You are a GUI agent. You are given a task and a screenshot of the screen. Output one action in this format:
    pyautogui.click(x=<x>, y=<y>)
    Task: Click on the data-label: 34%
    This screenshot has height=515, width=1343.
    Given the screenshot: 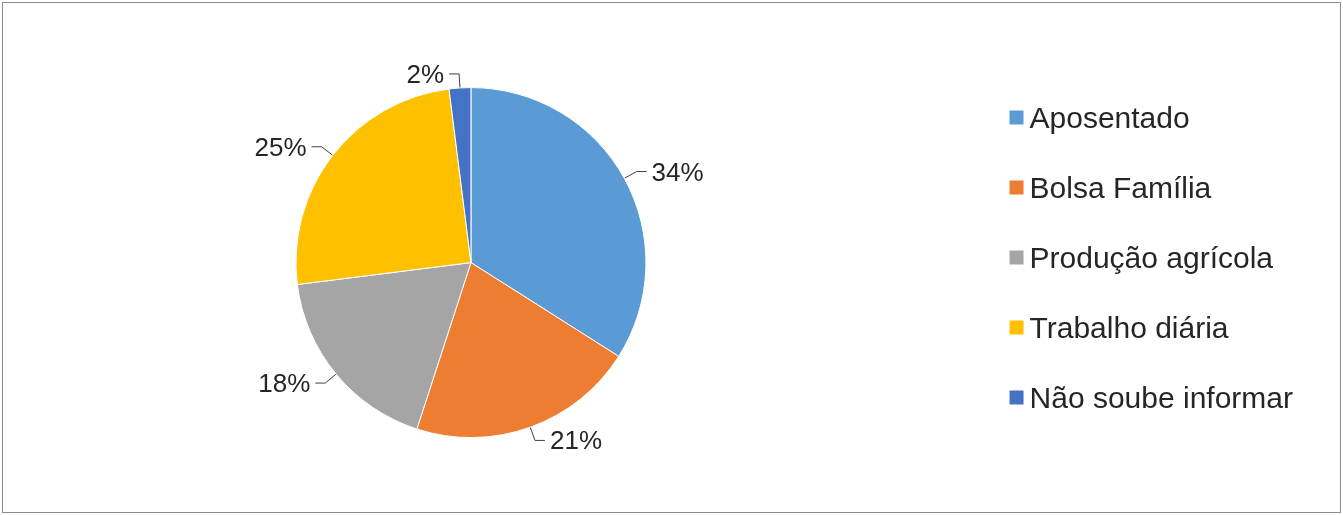 What is the action you would take?
    pyautogui.click(x=677, y=171)
    